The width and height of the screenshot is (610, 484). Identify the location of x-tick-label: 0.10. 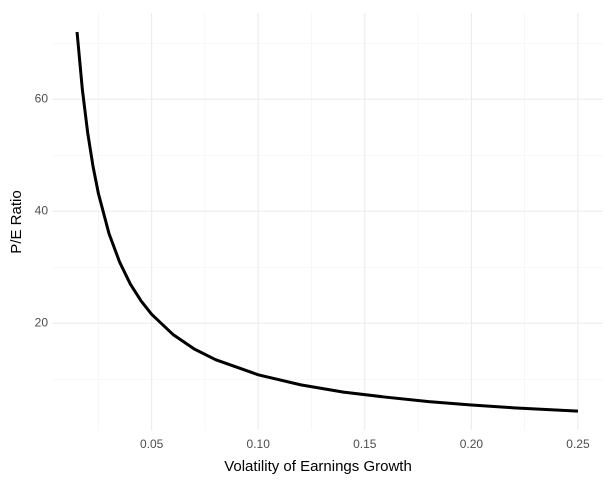
(259, 444).